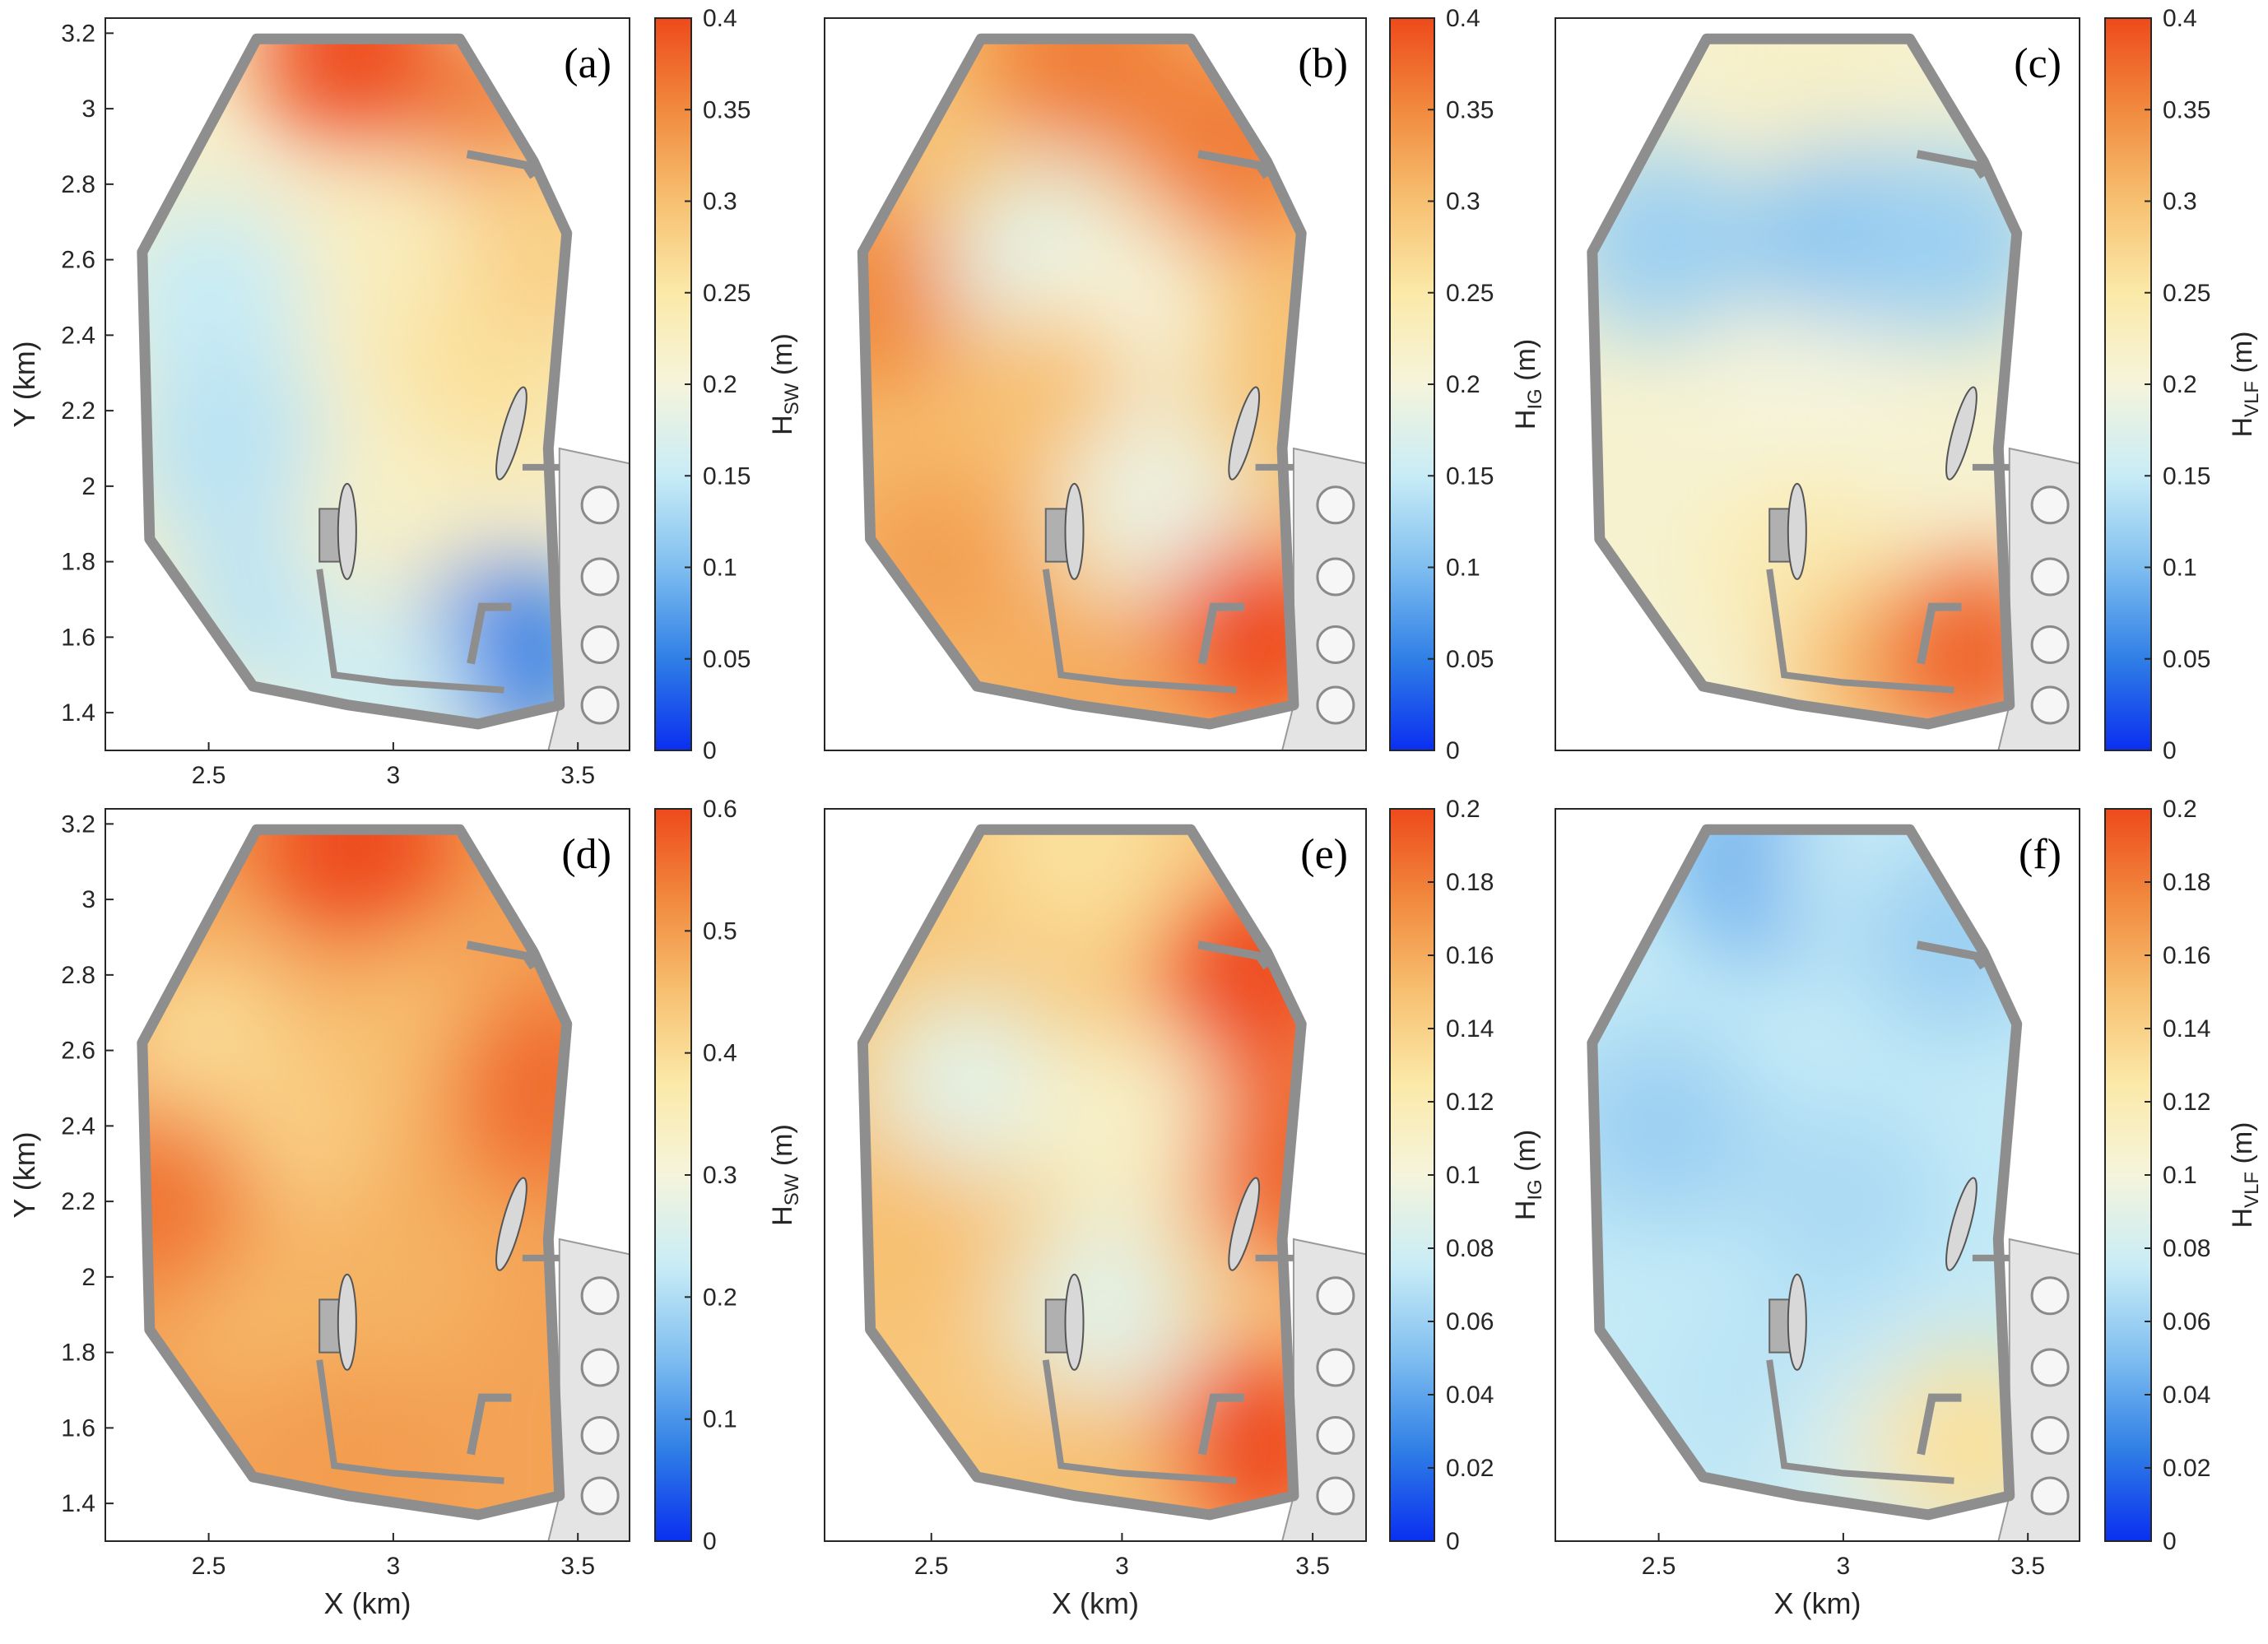  I want to click on colorbar-label-subscript: VLF, so click(2252, 1190).